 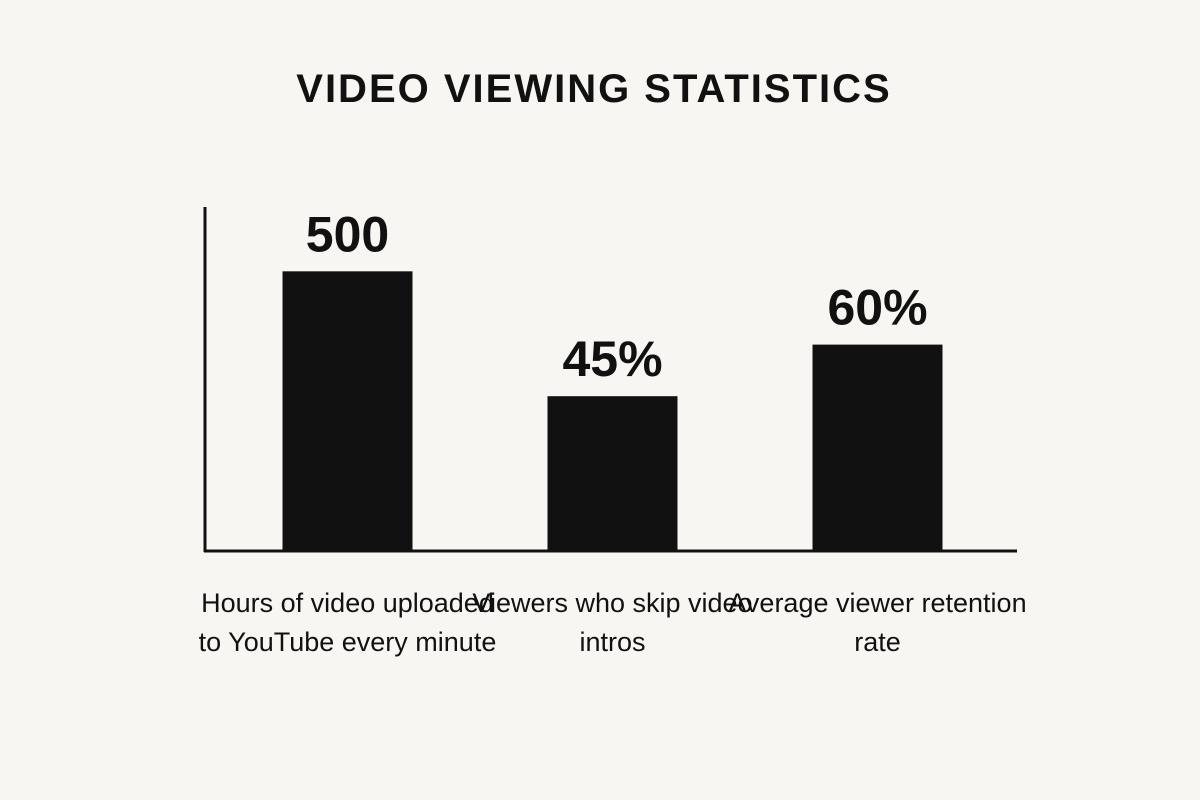 What do you see at coordinates (877, 308) in the screenshot?
I see `value-label: 60%` at bounding box center [877, 308].